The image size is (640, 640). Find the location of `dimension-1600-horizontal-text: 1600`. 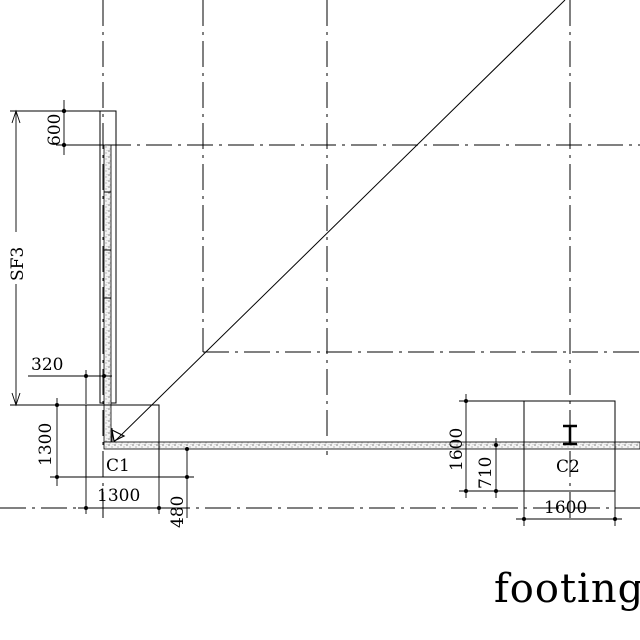

dimension-1600-horizontal-text: 1600 is located at coordinates (565, 508).